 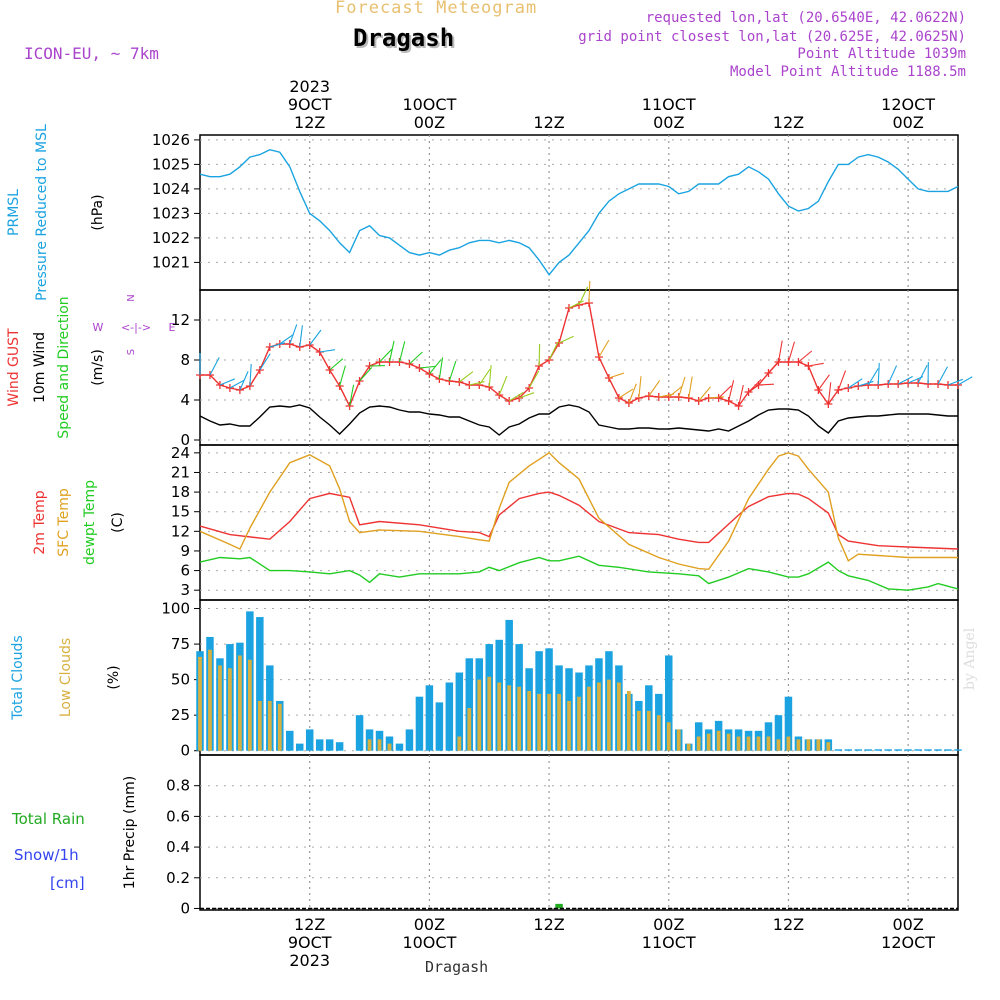 I want to click on legend-snow: Snow/1h, so click(x=46, y=855).